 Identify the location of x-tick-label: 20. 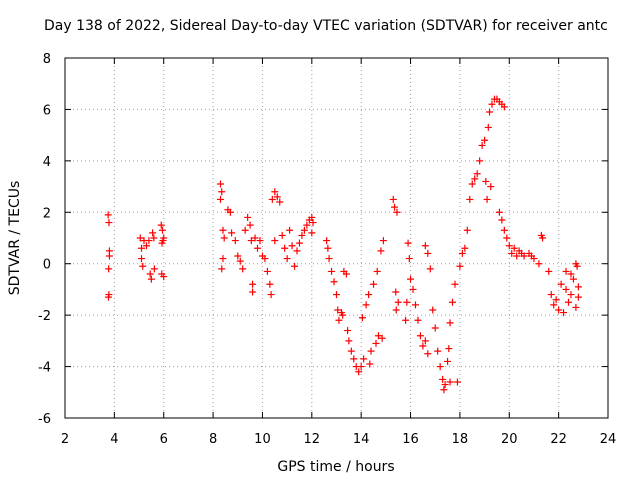
(509, 439).